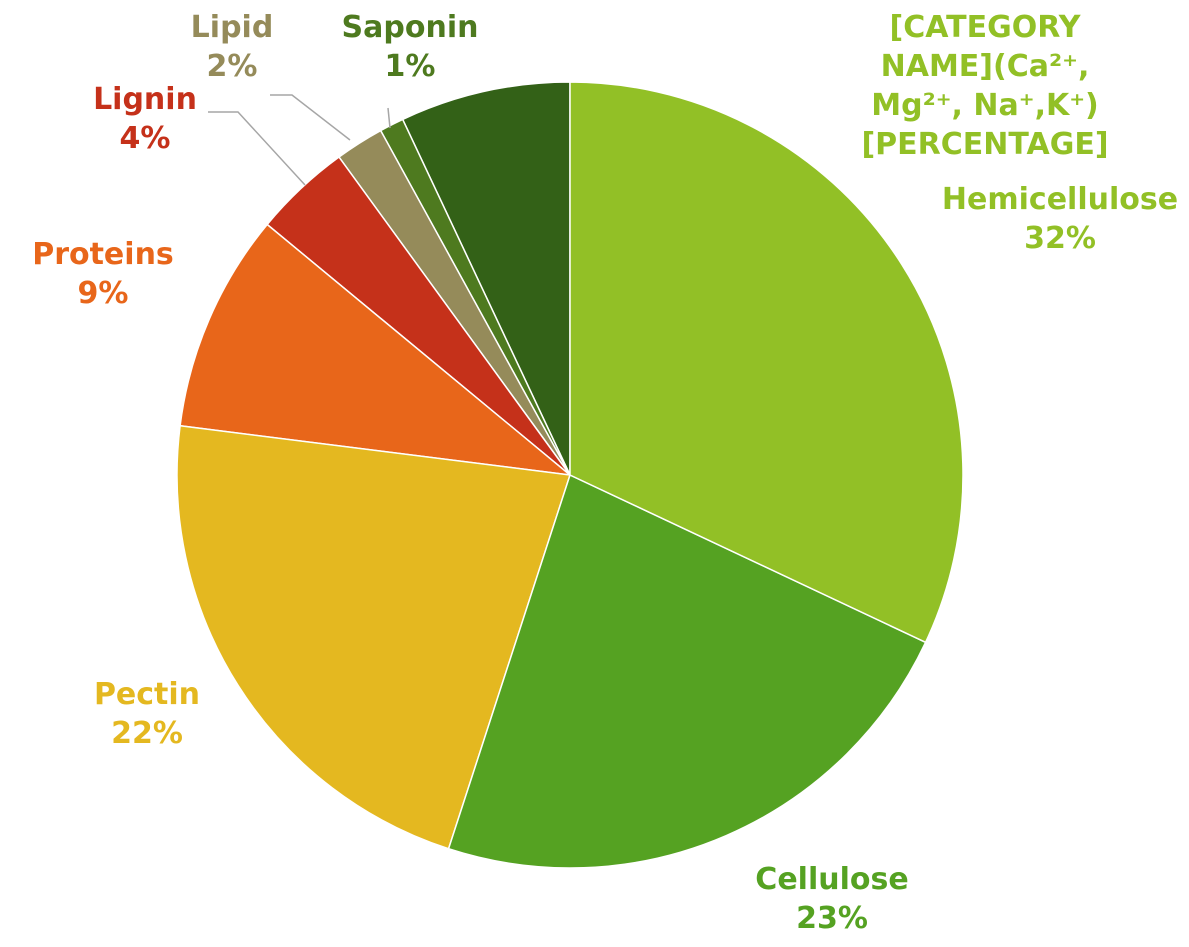 The height and width of the screenshot is (947, 1189). I want to click on leader-lines, so click(299, 140).